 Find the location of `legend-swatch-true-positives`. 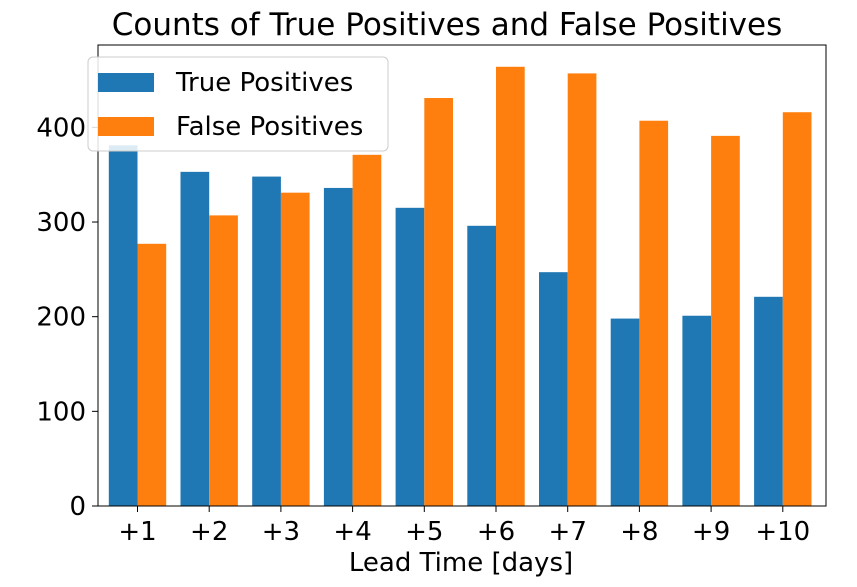

legend-swatch-true-positives is located at coordinates (126, 82).